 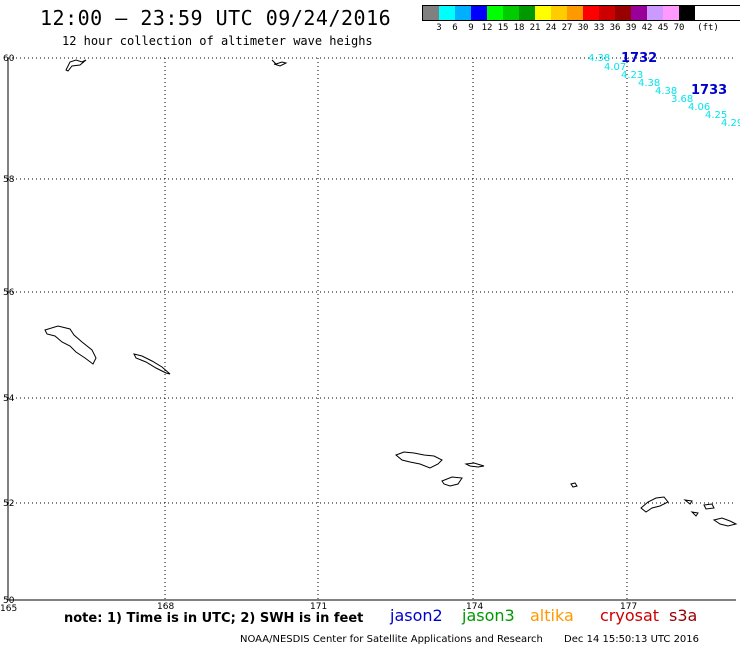 What do you see at coordinates (474, 465) in the screenshot?
I see `island-semichi` at bounding box center [474, 465].